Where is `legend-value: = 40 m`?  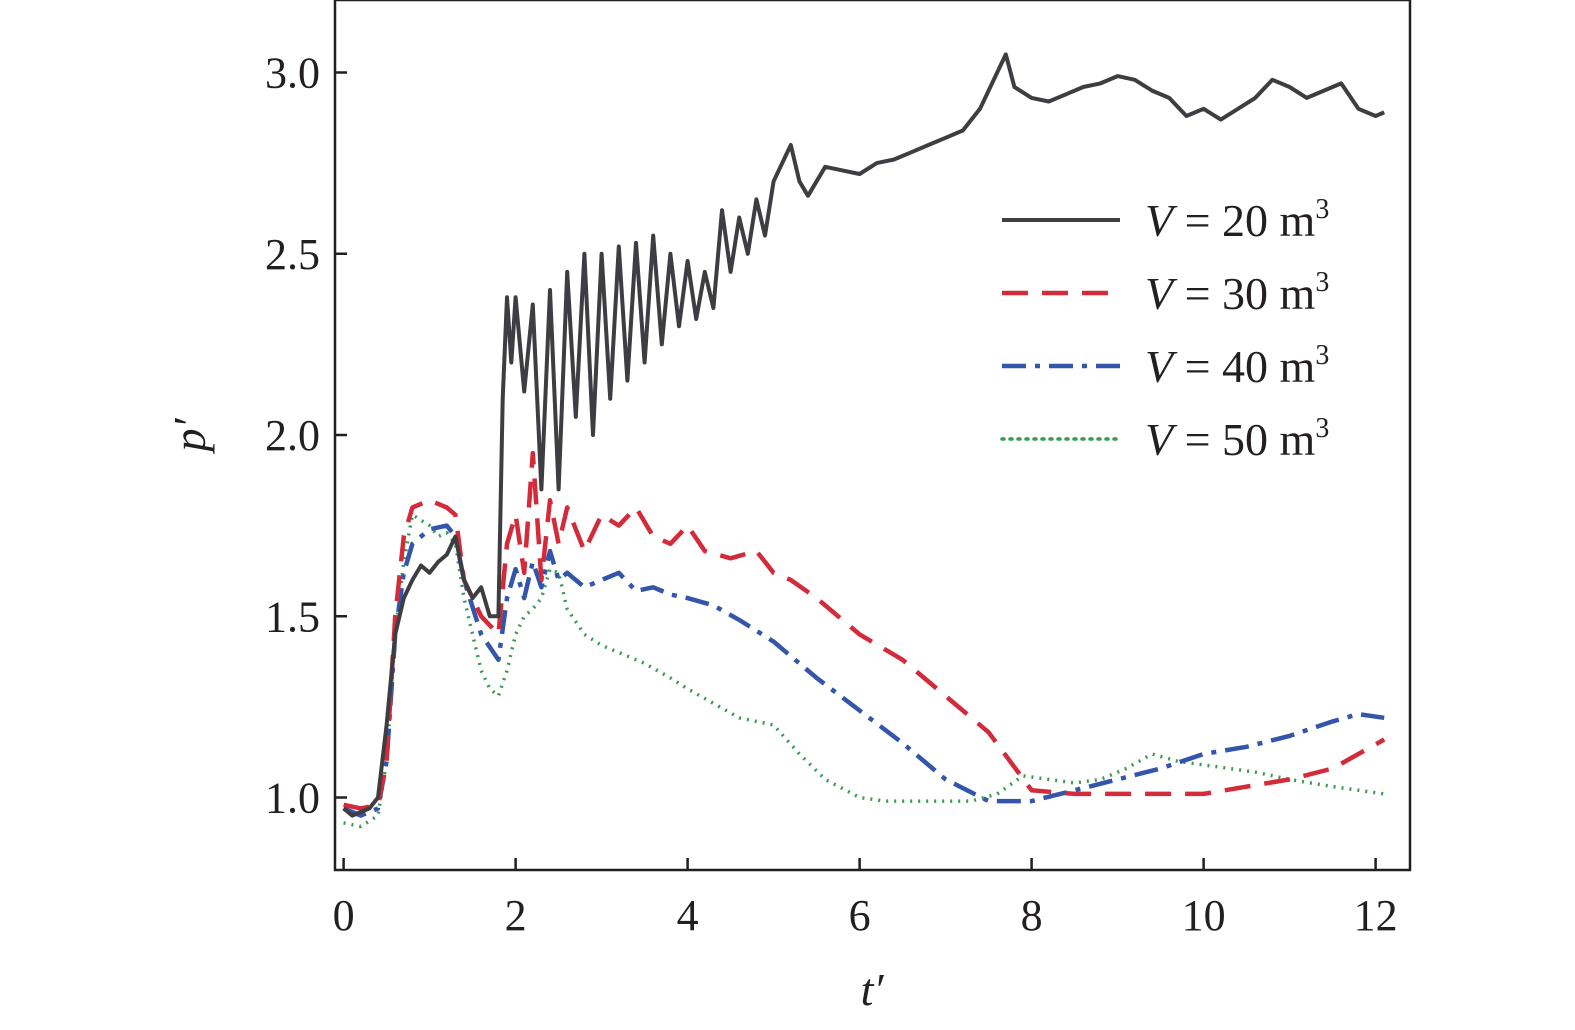 legend-value: = 40 m is located at coordinates (1244, 366).